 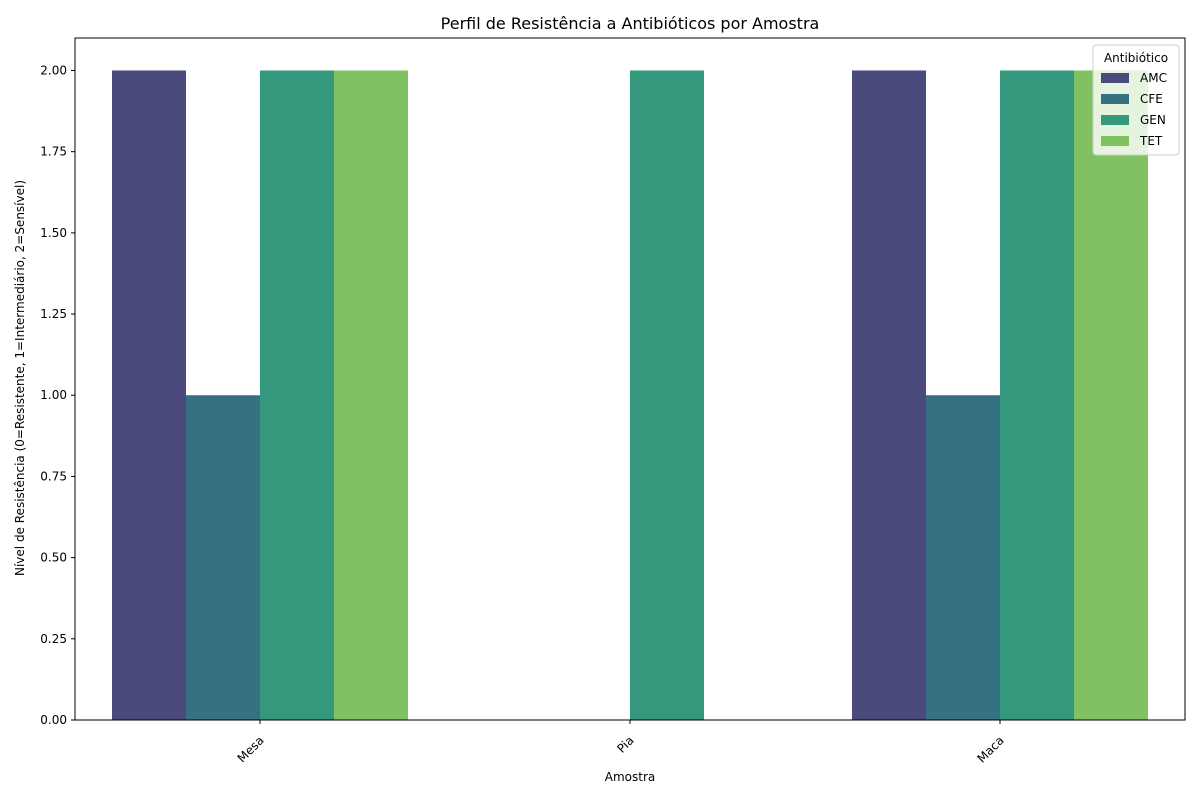 What do you see at coordinates (223, 557) in the screenshot?
I see `bar-cfe-mesa` at bounding box center [223, 557].